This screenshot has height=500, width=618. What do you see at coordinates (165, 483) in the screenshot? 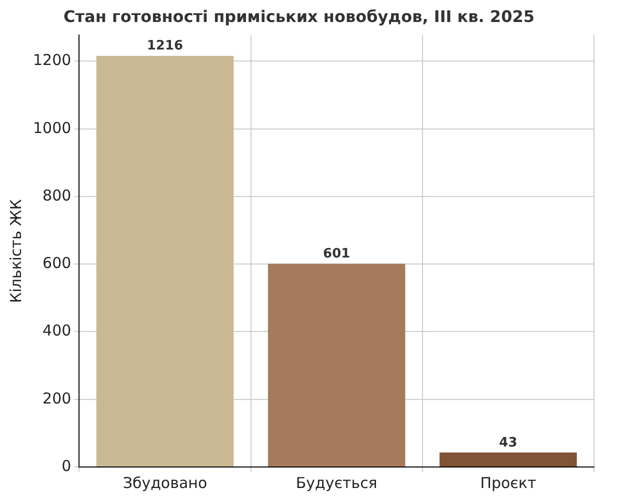
I see `x-tick-label: Збудовано` at bounding box center [165, 483].